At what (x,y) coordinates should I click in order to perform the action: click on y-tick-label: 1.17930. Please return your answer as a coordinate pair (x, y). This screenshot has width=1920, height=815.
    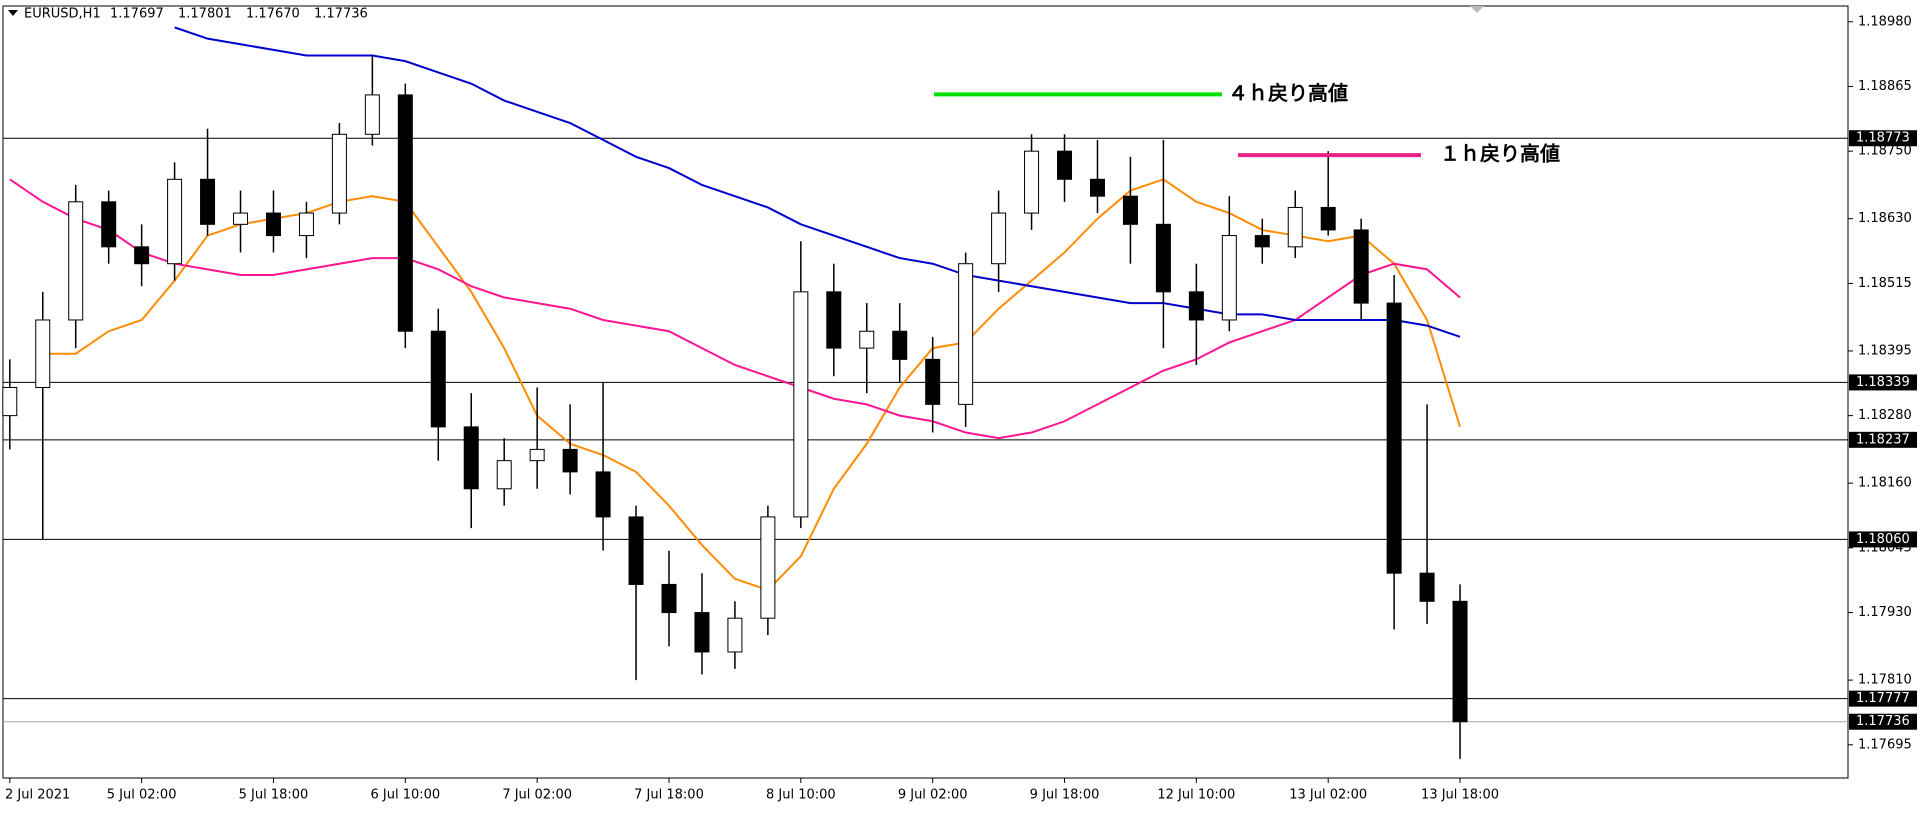
    Looking at the image, I should click on (1885, 612).